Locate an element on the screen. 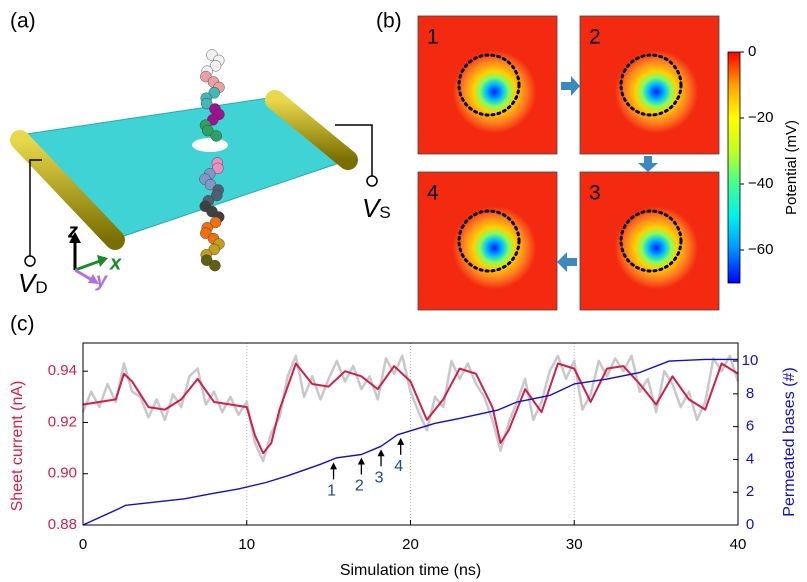 The height and width of the screenshot is (582, 807). y2-tick-label: 4 is located at coordinates (750, 458).